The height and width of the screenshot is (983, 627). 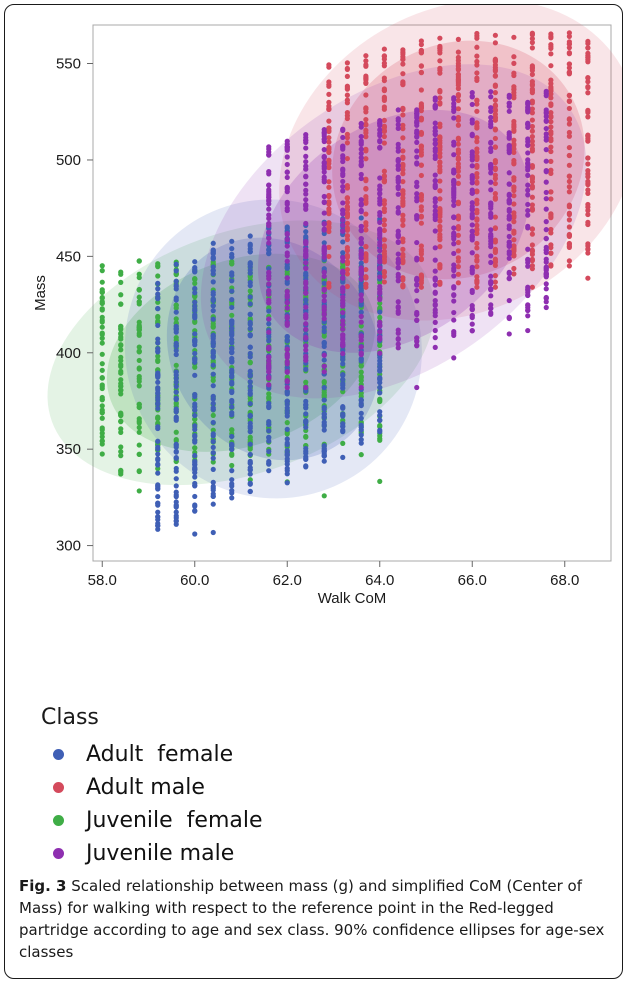 What do you see at coordinates (152, 853) in the screenshot?
I see `legend-item-juvenile-male: Juvenile male` at bounding box center [152, 853].